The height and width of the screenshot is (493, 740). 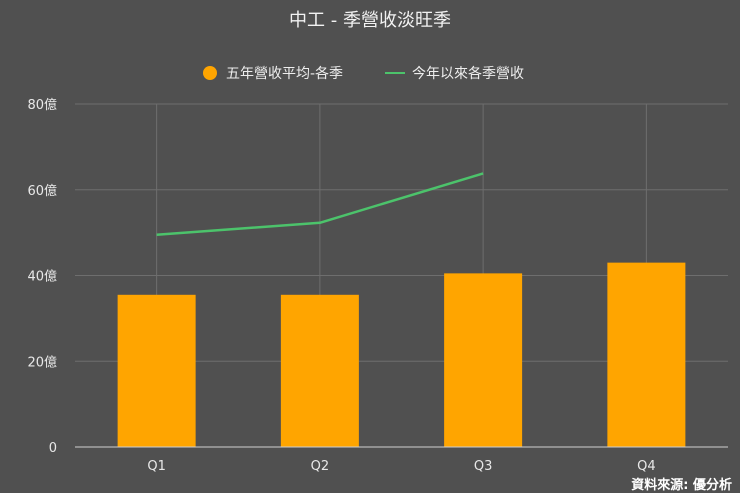 What do you see at coordinates (320, 466) in the screenshot?
I see `x-tick-label: Q2` at bounding box center [320, 466].